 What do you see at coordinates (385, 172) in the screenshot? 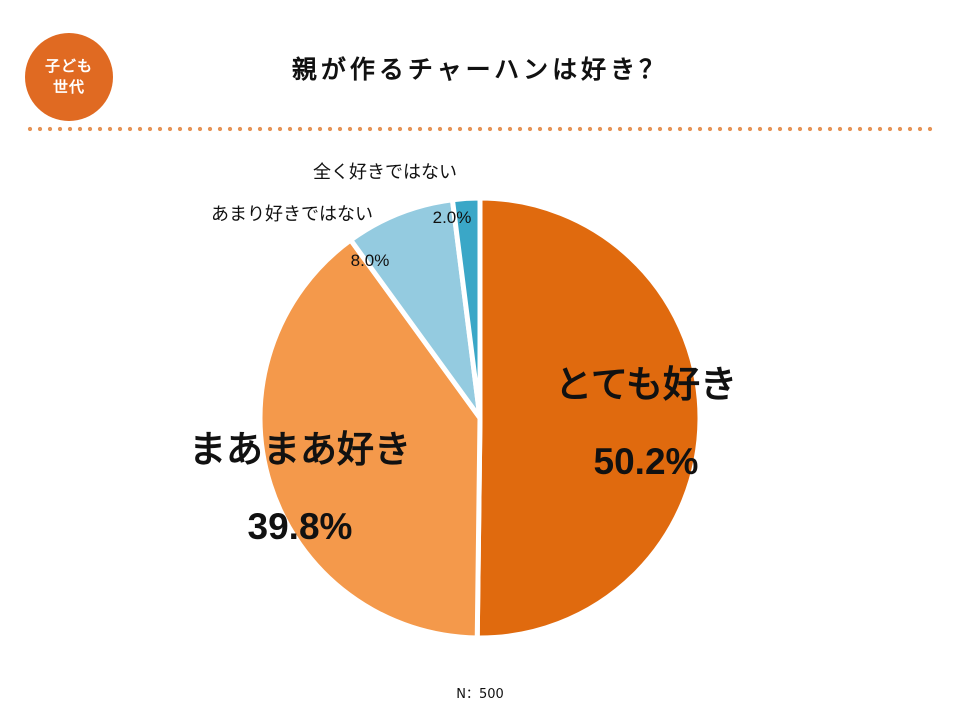
I see `slice-label-mattaku-suki-dewanai: 全く好きではない` at bounding box center [385, 172].